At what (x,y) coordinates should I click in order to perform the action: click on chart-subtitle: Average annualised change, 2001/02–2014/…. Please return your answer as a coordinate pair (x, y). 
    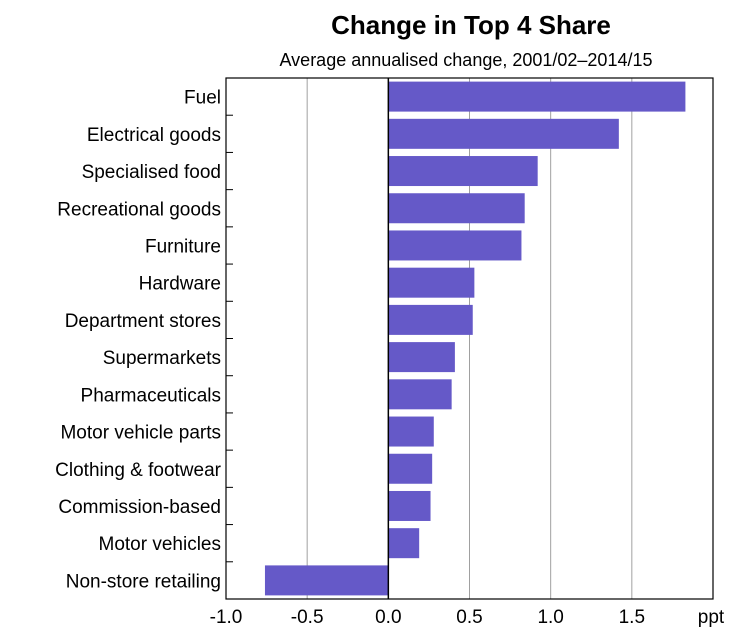
    Looking at the image, I should click on (466, 60).